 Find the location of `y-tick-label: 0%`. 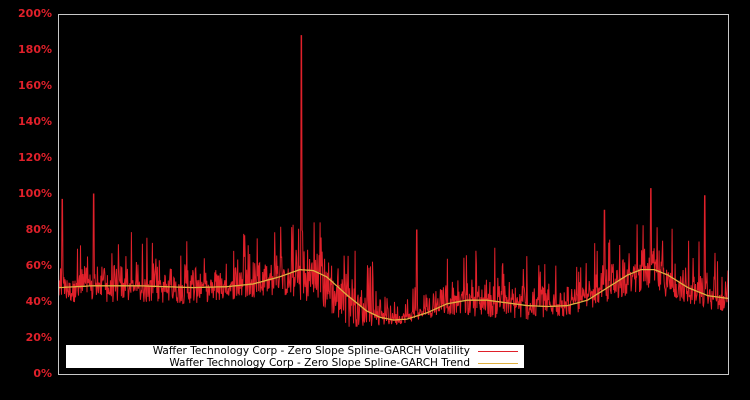

y-tick-label: 0% is located at coordinates (42, 373).